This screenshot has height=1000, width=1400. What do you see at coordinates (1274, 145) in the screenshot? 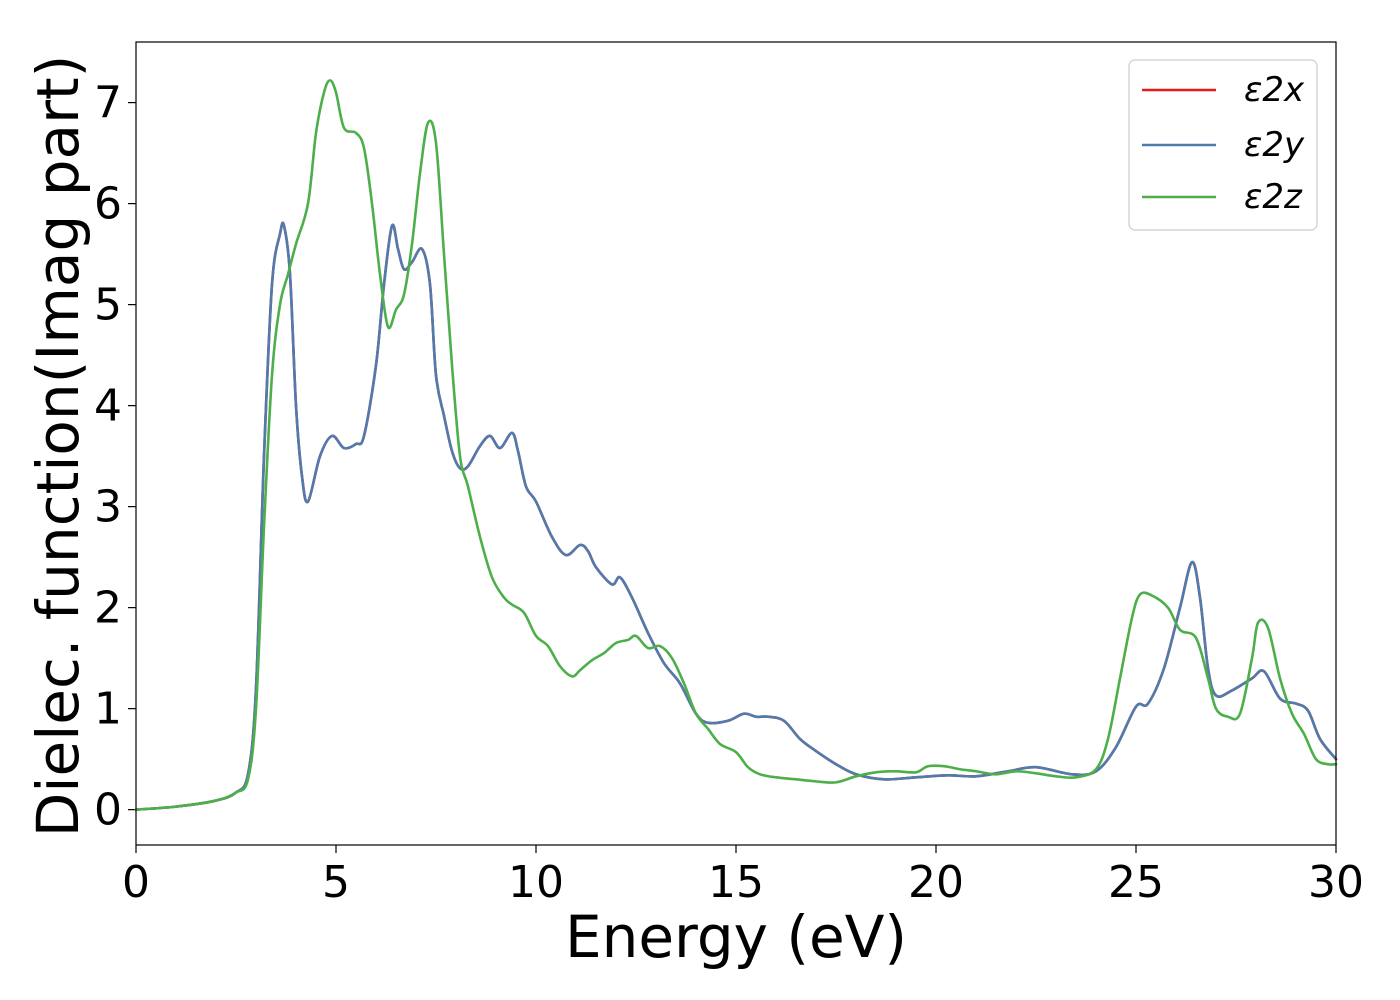
I see `legend-label-y: ε2y` at bounding box center [1274, 145].